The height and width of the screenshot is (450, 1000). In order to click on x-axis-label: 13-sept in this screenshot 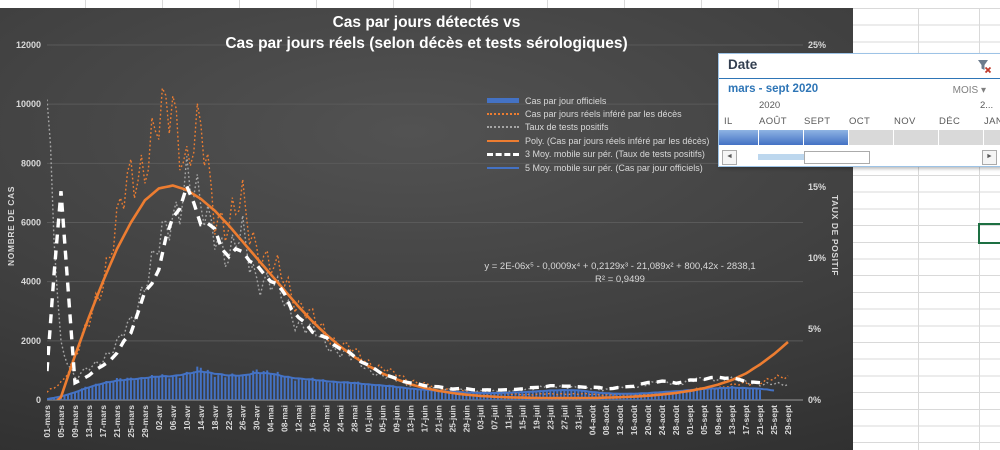, I will do `click(732, 420)`.